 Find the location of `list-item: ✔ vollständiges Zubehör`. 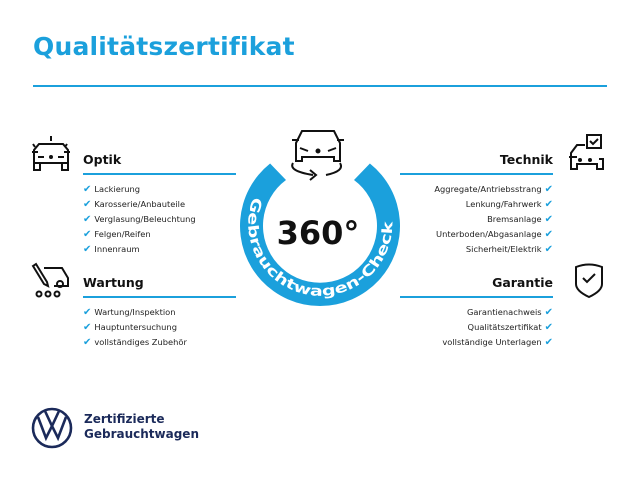

list-item: ✔ vollständiges Zubehör is located at coordinates (135, 342).